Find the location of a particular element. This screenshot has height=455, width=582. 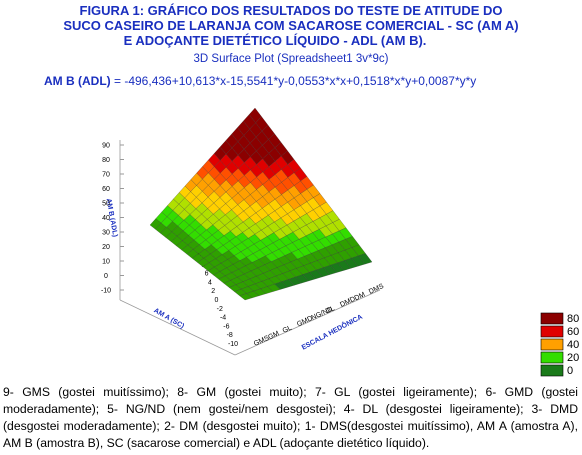

legend-label: 20 is located at coordinates (573, 358).